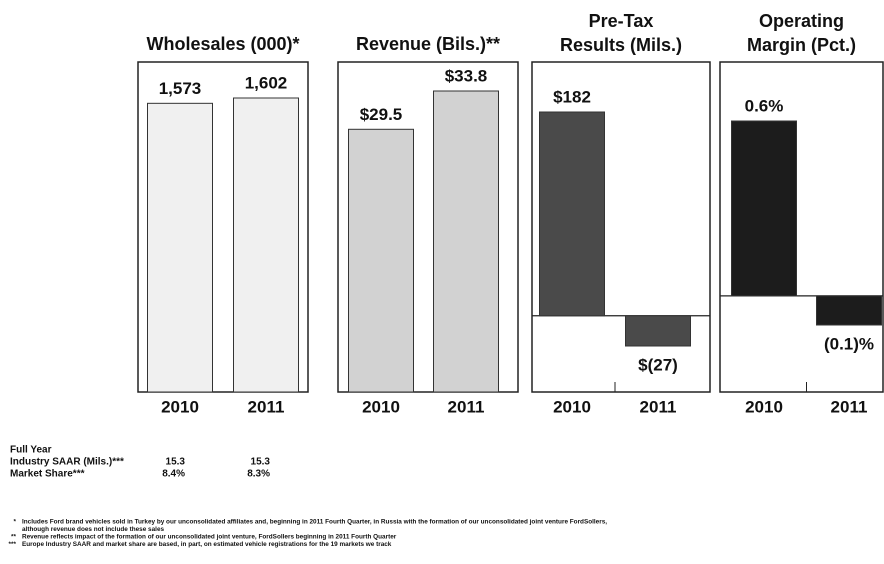  What do you see at coordinates (13, 537) in the screenshot?
I see `footnote-mark: **` at bounding box center [13, 537].